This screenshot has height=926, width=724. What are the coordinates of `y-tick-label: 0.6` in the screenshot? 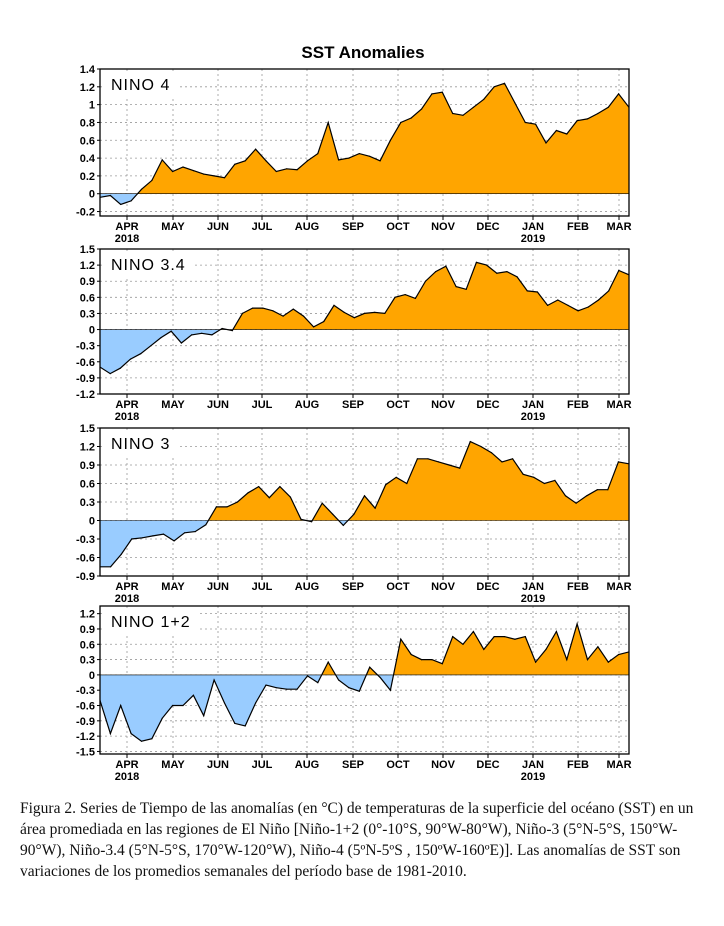 It's located at (87, 298).